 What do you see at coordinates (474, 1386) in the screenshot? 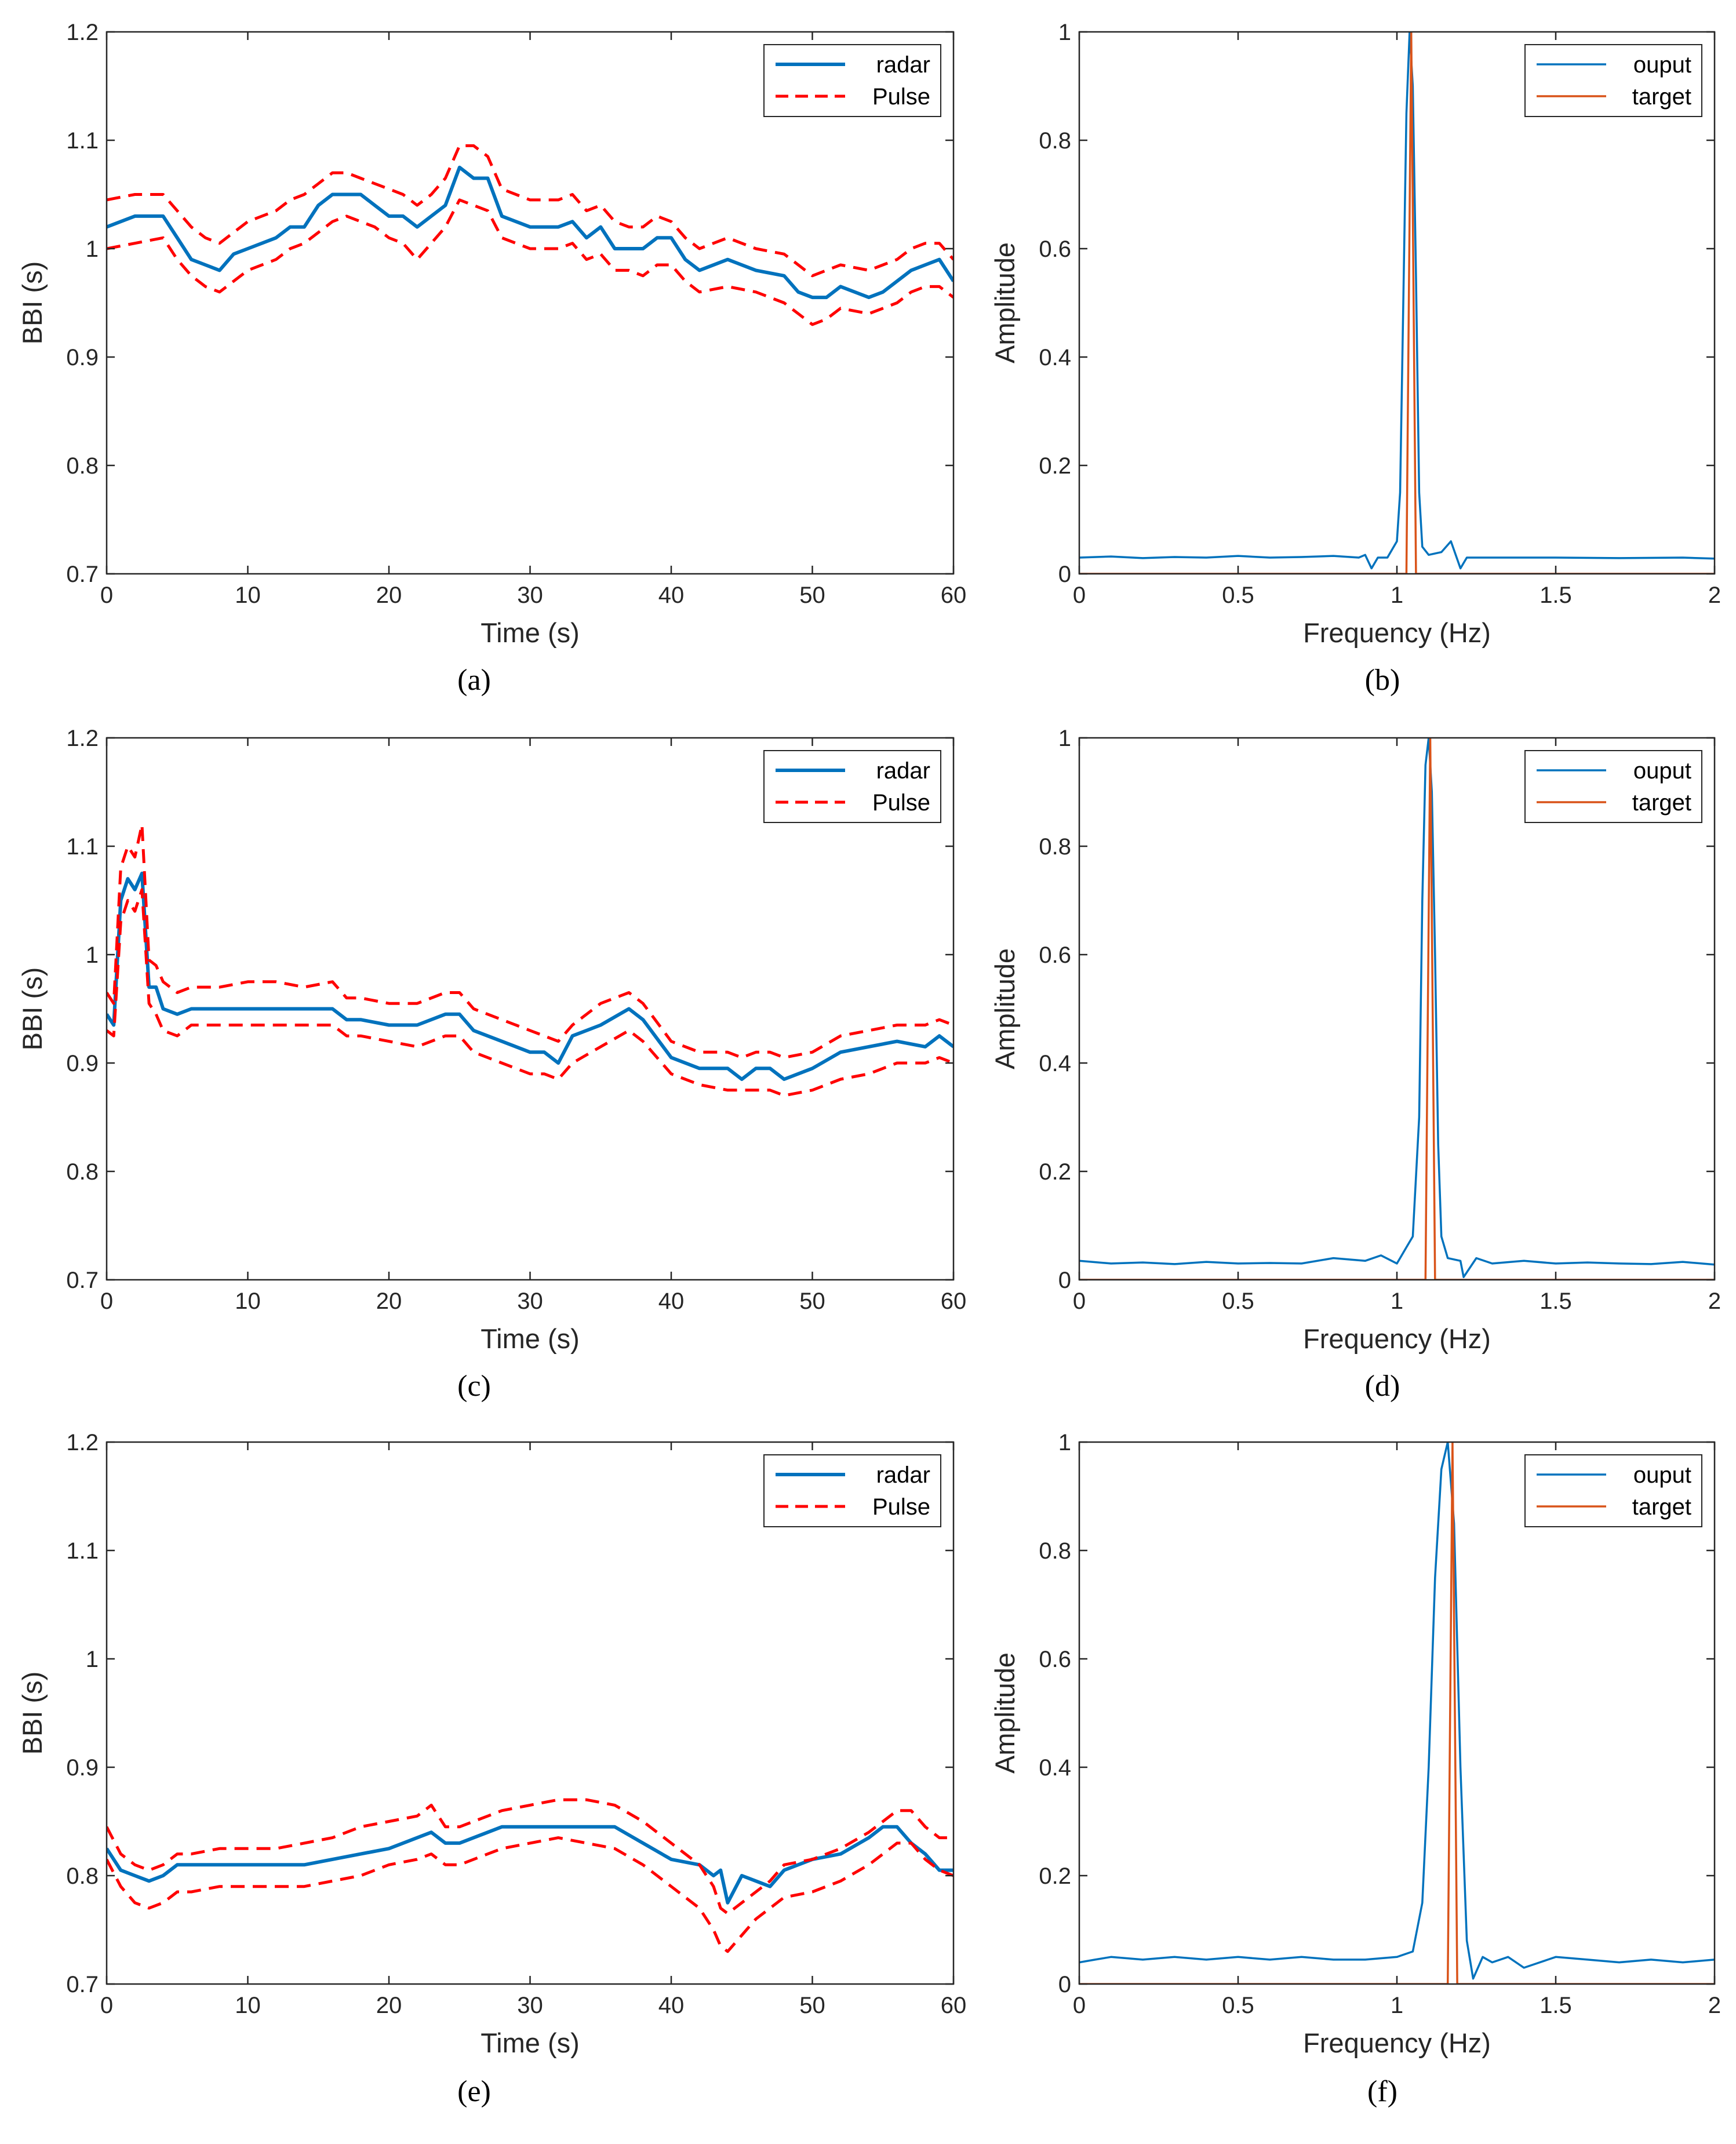
I see `panel-caption: (c)` at bounding box center [474, 1386].